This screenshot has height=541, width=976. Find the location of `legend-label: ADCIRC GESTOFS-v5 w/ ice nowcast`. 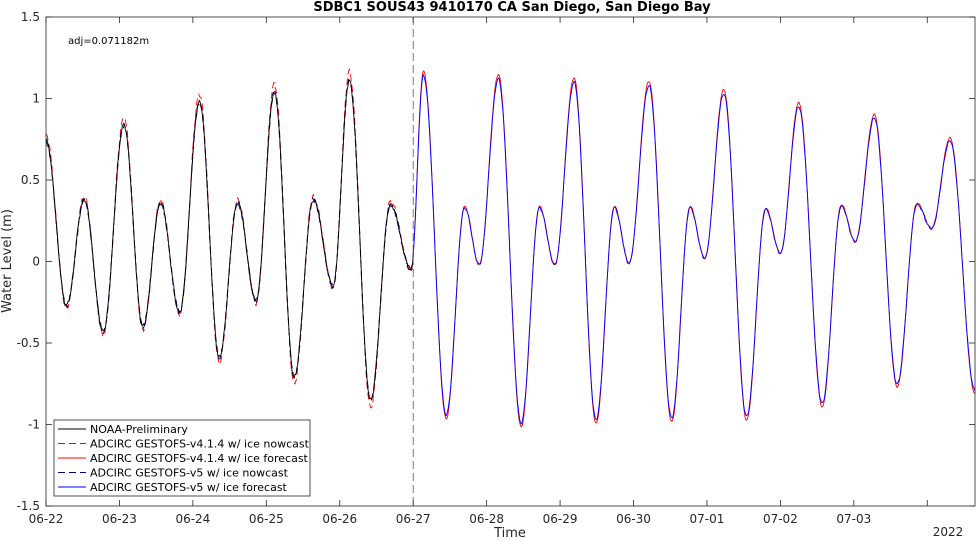

legend-label: ADCIRC GESTOFS-v5 w/ ice nowcast is located at coordinates (189, 473).